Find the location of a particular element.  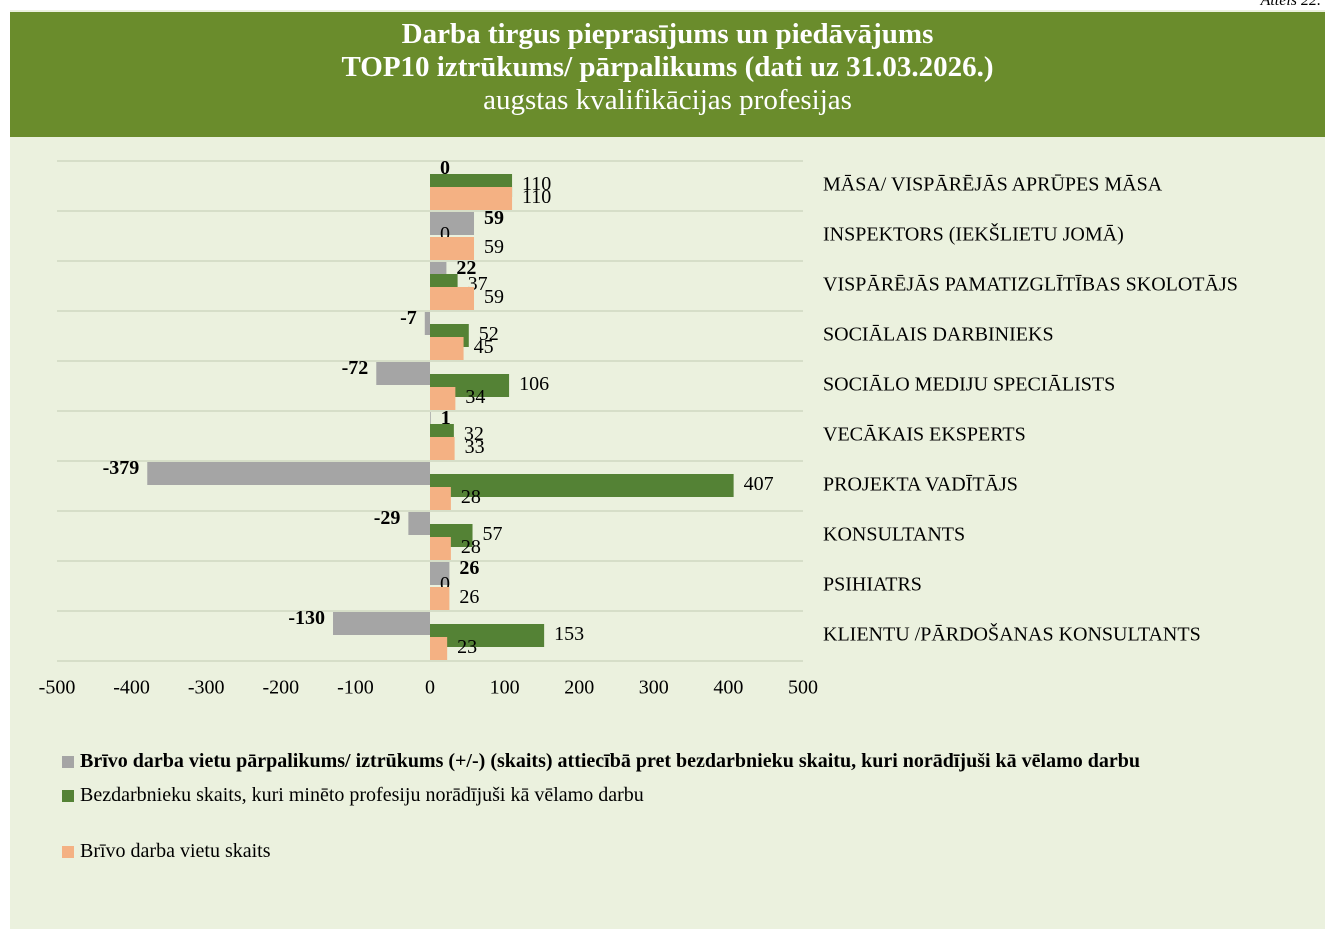

figure-label: Attēls 22. is located at coordinates (1290, 4).